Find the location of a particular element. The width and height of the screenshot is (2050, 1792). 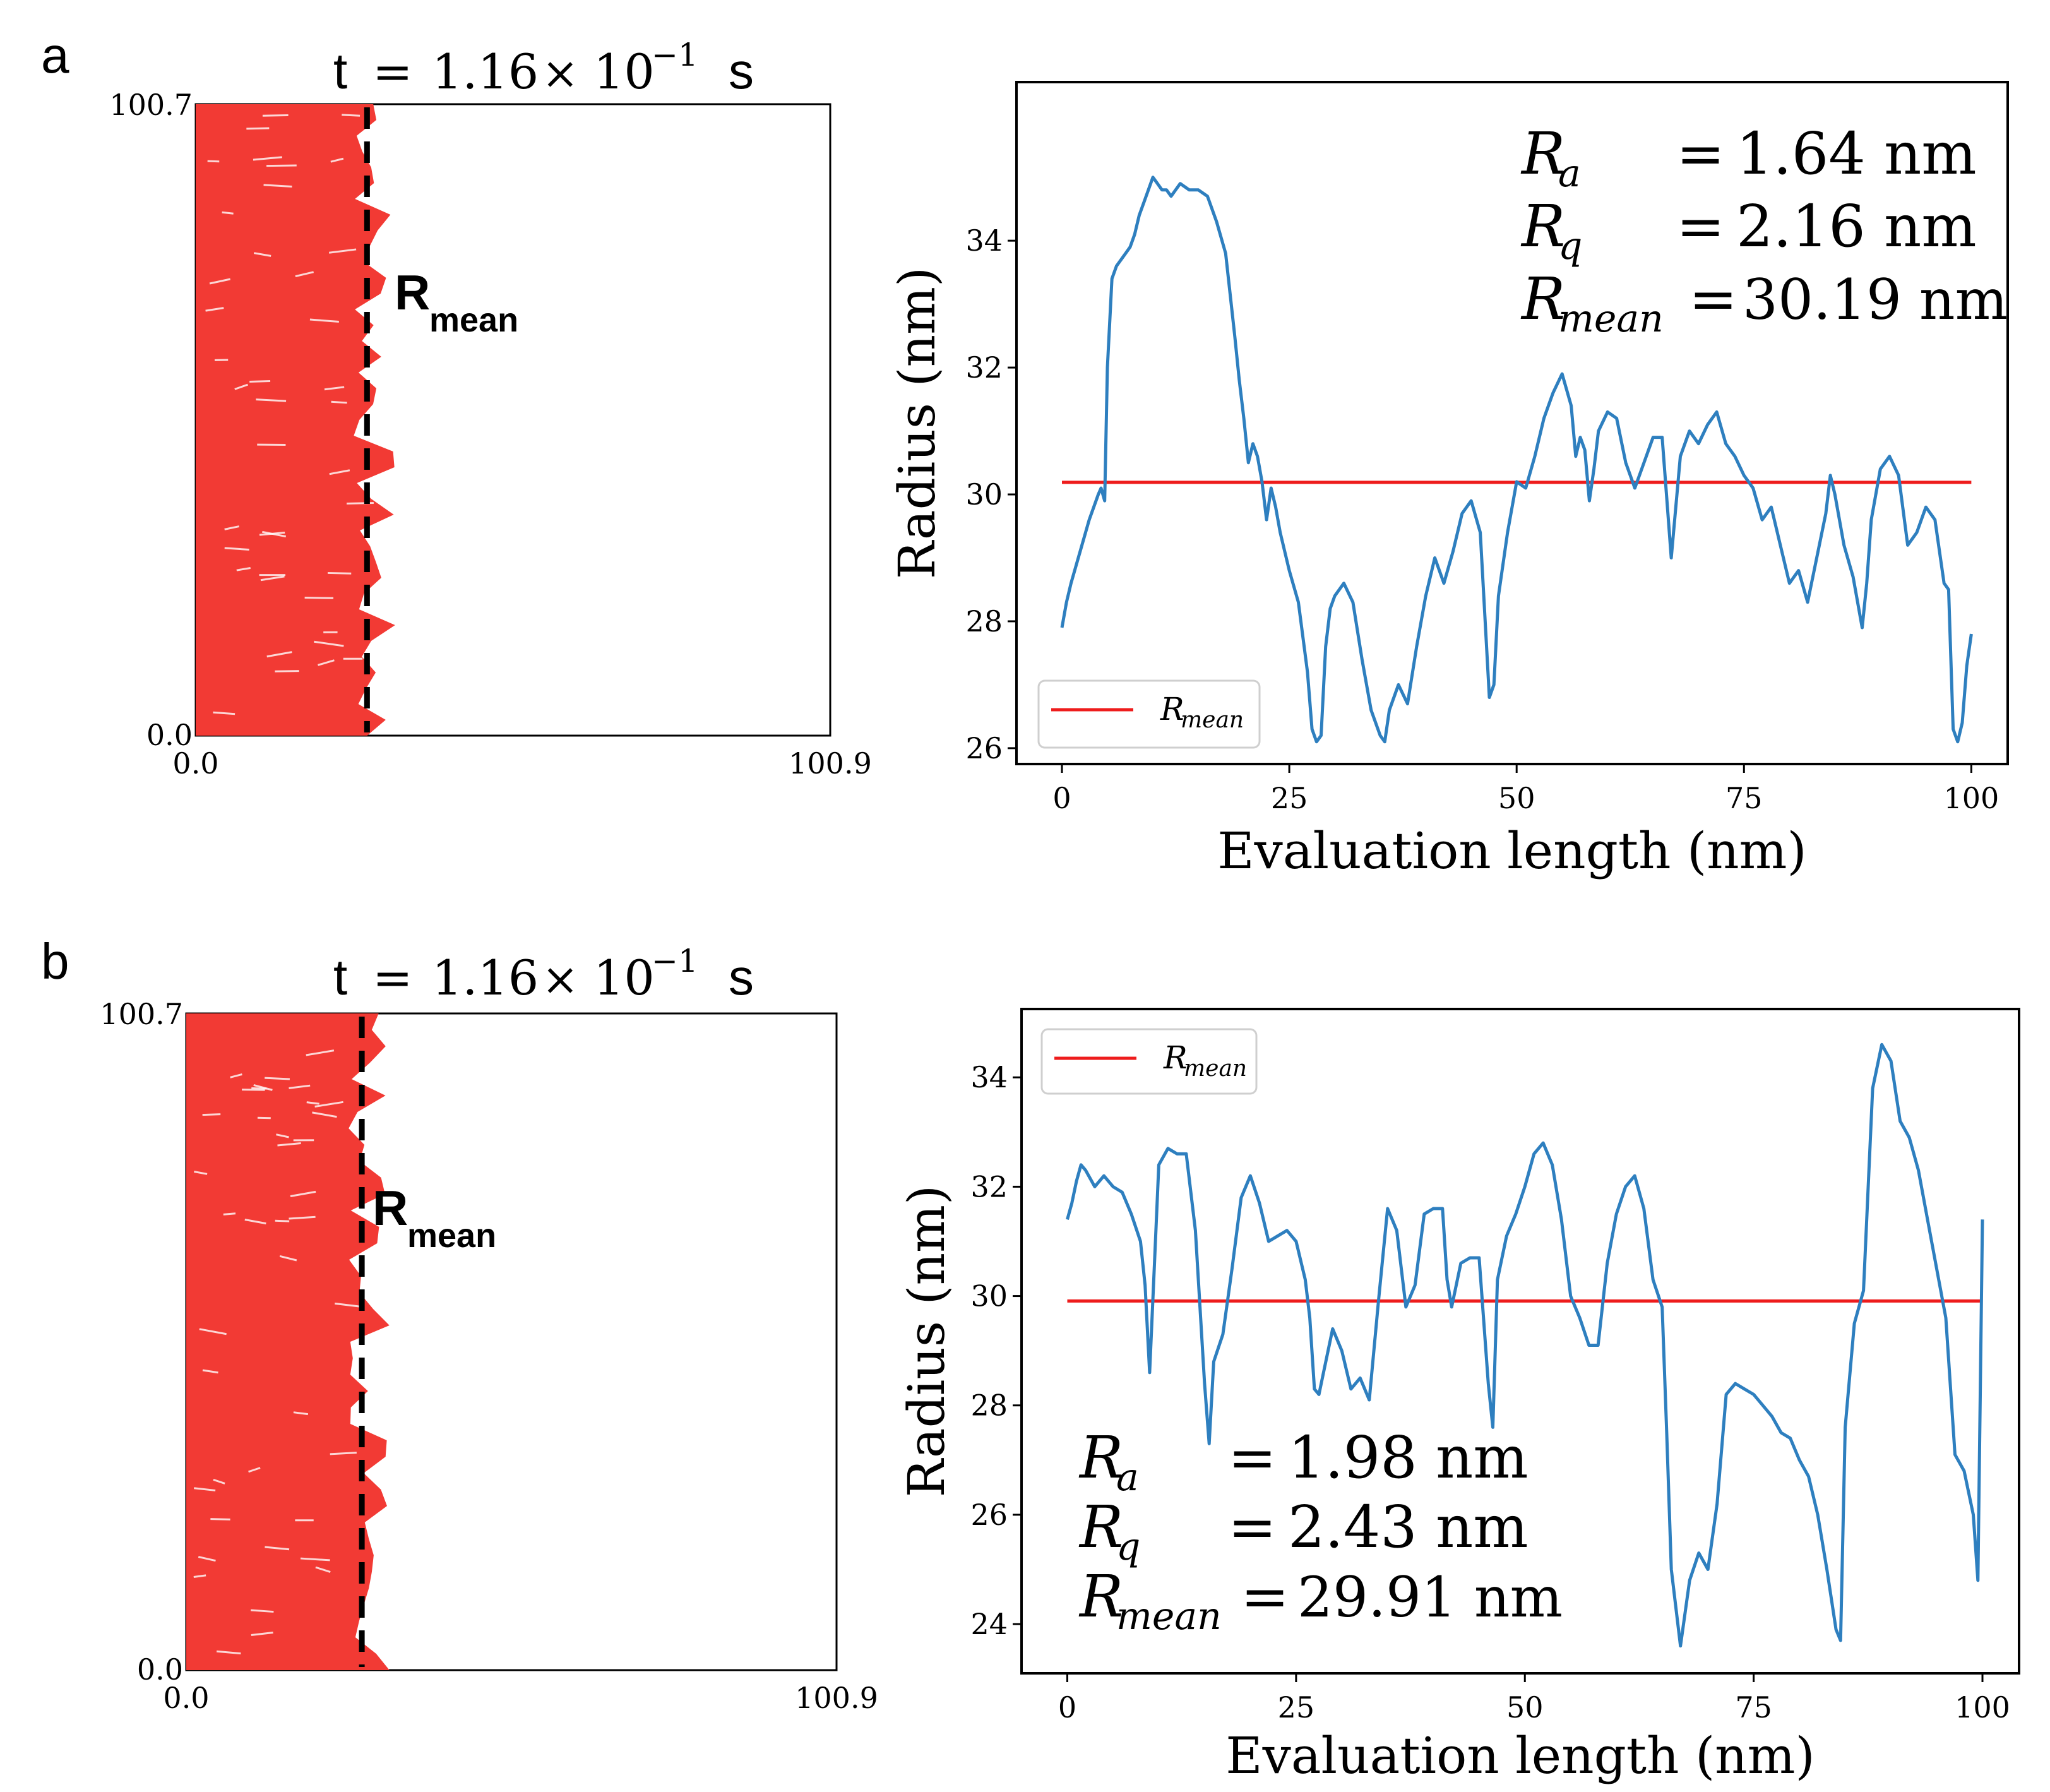

stat-rq-value: 2.43 nm is located at coordinates (1408, 1527).